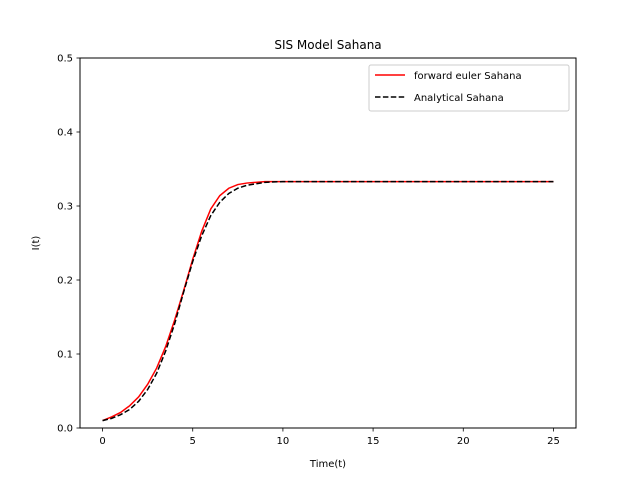 This screenshot has height=480, width=640. Describe the element at coordinates (463, 441) in the screenshot. I see `x-tick-label: 20` at that location.